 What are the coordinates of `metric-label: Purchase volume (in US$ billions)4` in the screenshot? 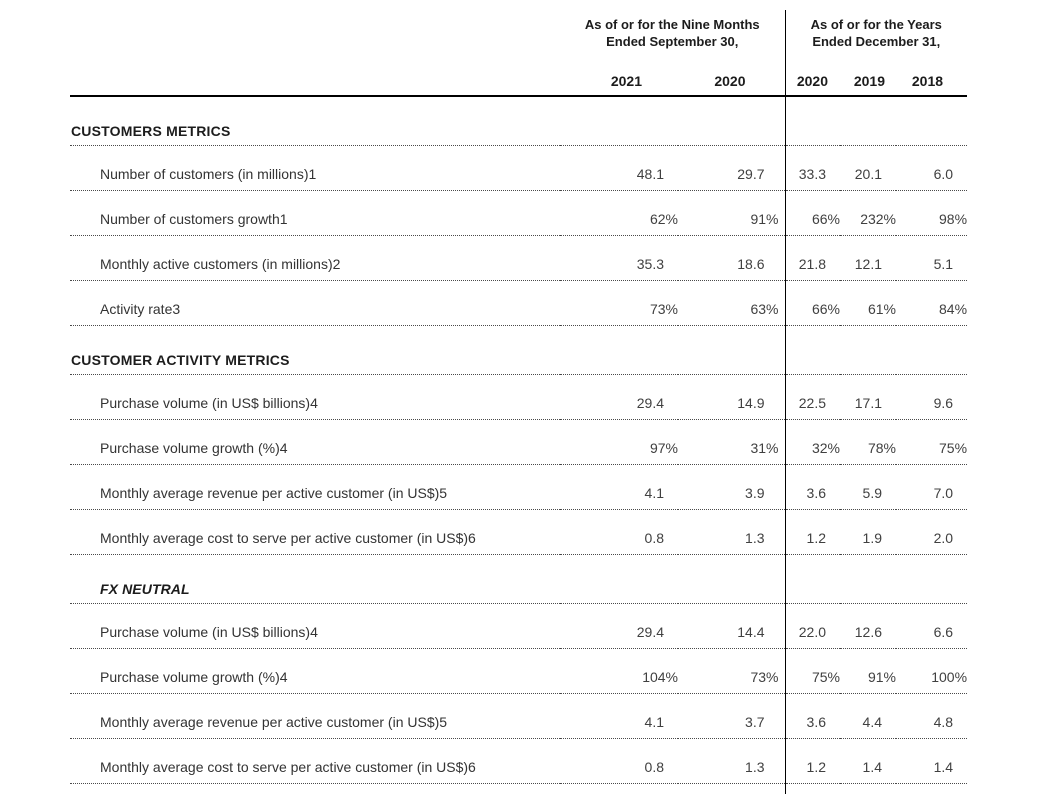 It's located at (315, 397).